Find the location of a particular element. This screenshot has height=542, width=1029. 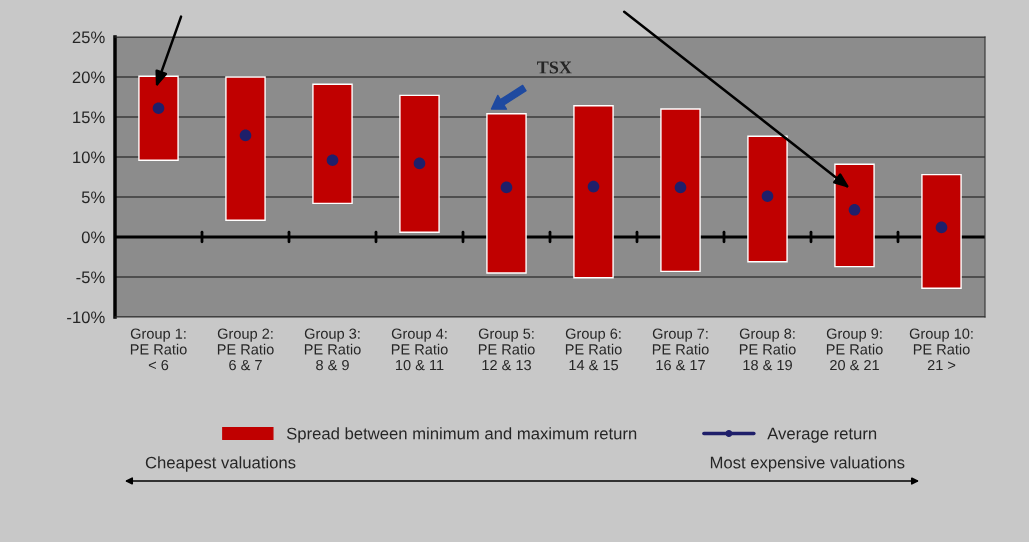

y-tick-label: 10% is located at coordinates (89, 157).